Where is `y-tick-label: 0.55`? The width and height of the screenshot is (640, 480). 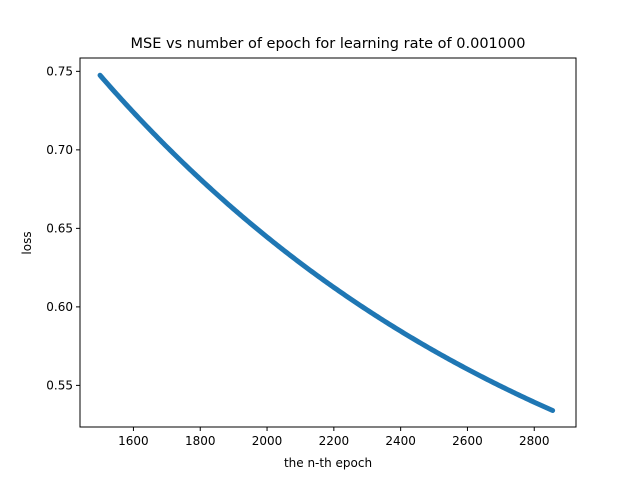 y-tick-label: 0.55 is located at coordinates (59, 385).